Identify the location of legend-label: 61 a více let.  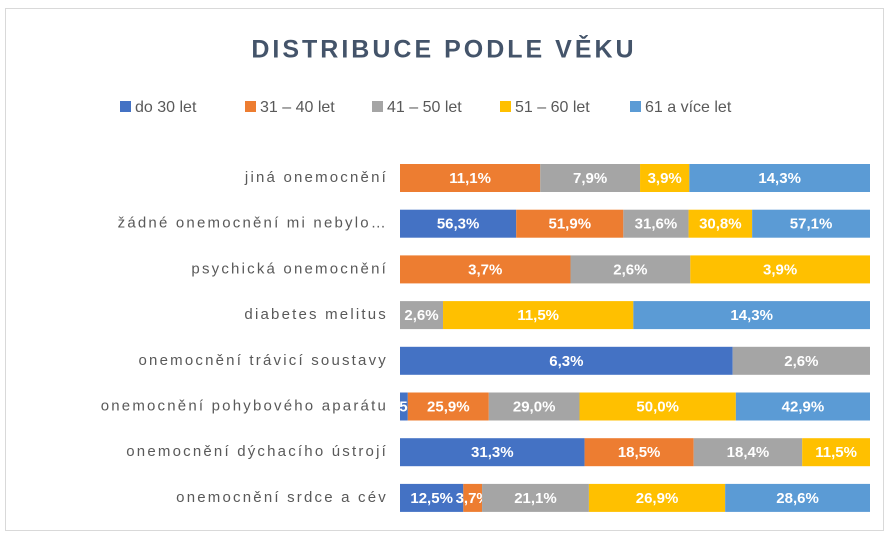
(688, 107).